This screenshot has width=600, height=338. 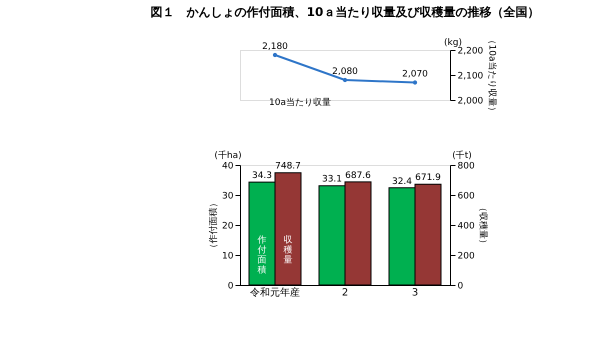 What do you see at coordinates (275, 292) in the screenshot?
I see `x-tick-label: 令和元年産` at bounding box center [275, 292].